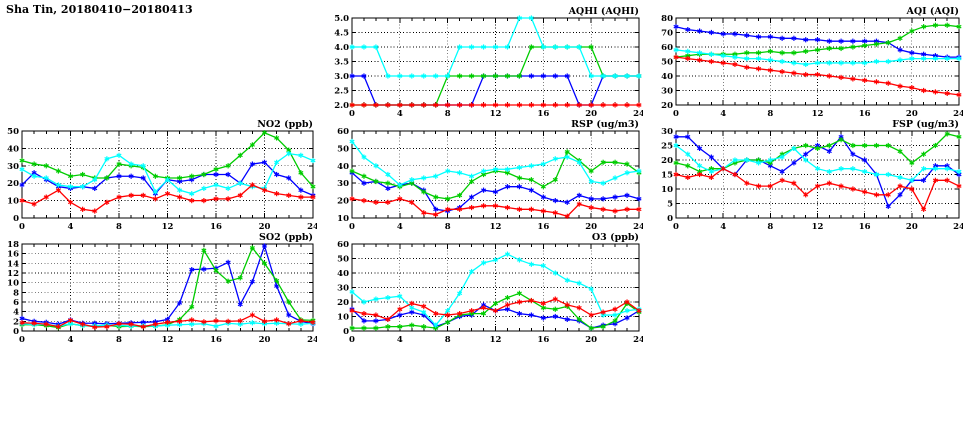 The height and width of the screenshot is (447, 975). What do you see at coordinates (495, 163) in the screenshot?
I see `series-rsp-cyan` at bounding box center [495, 163].